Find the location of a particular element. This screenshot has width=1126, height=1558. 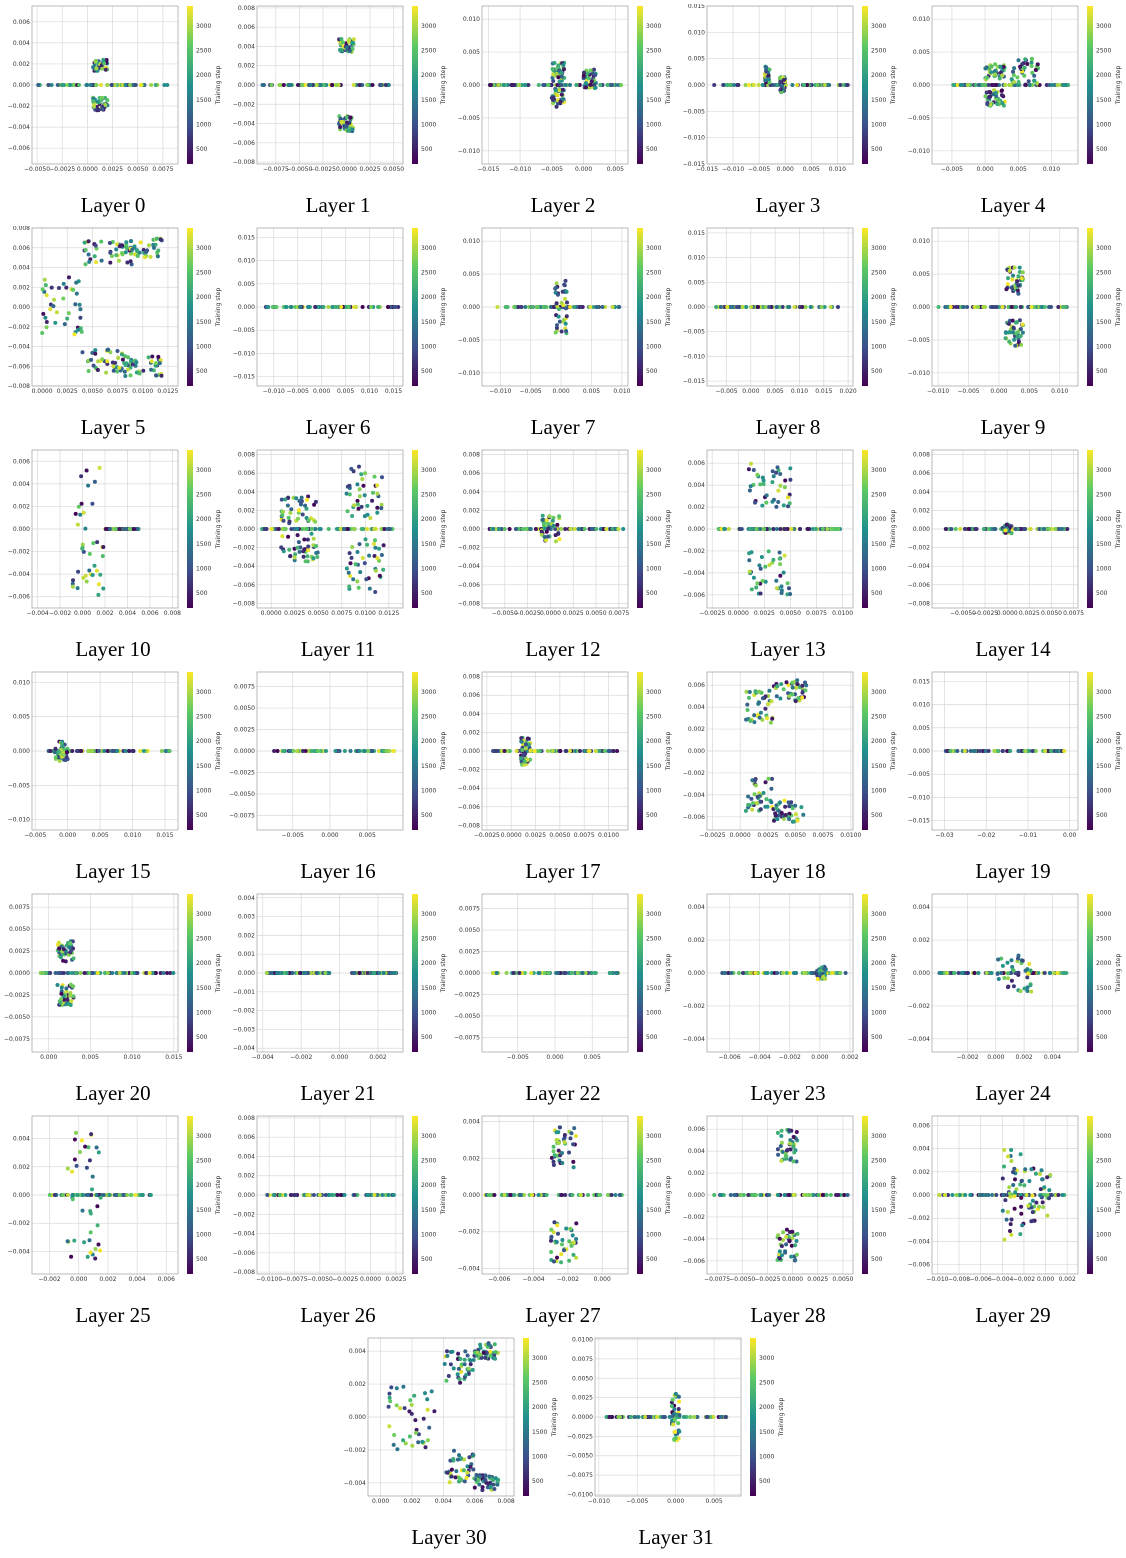

x-tick-label: 0.0075 is located at coordinates (816, 613).